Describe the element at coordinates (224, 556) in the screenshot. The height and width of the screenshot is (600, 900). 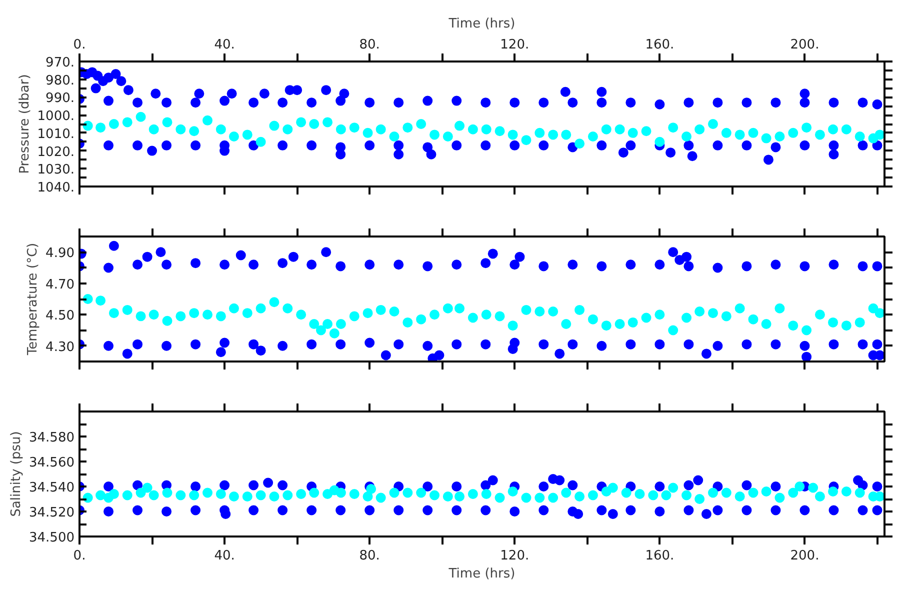
I see `x-tick-label: 40.` at that location.